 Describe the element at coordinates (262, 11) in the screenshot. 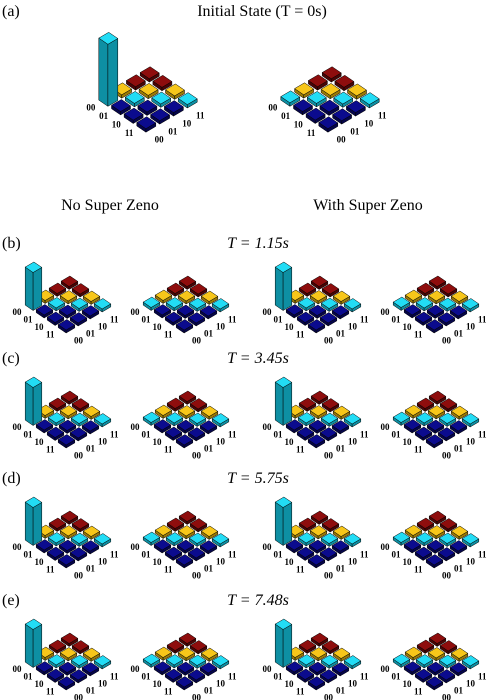

I see `panel-title: Initial State (T = 0s)` at that location.